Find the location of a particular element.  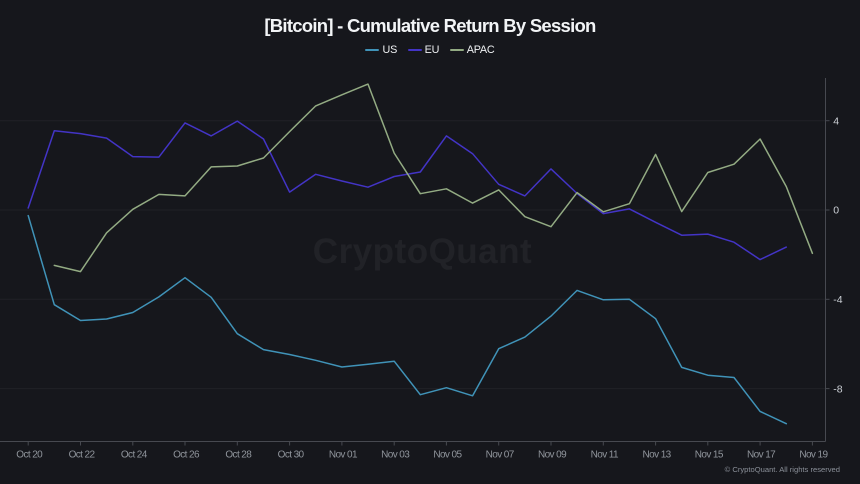

svg-text: Nov 19 is located at coordinates (813, 455).